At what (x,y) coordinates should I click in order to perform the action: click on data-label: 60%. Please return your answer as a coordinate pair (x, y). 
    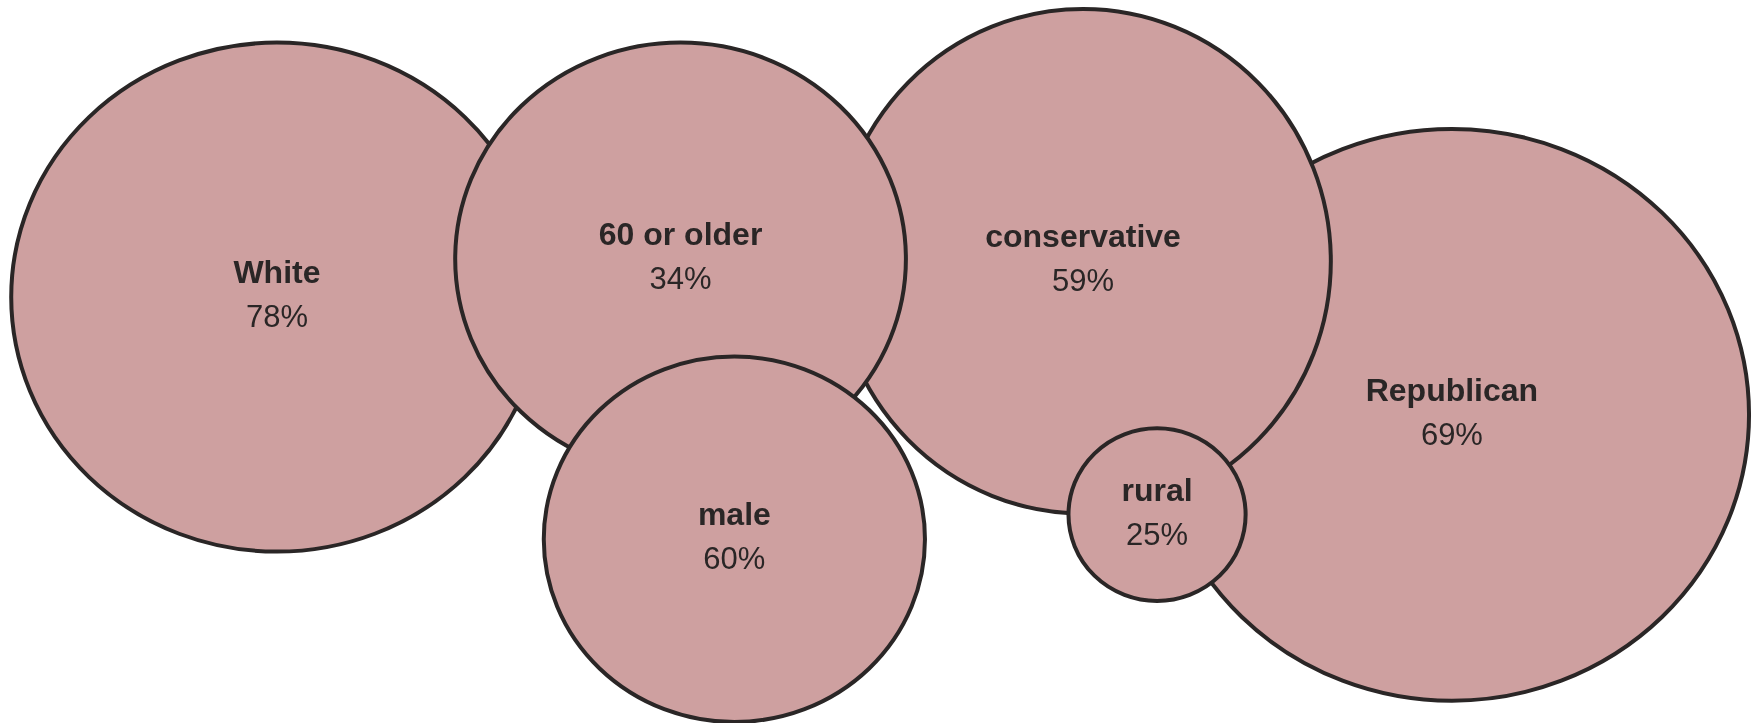
    Looking at the image, I should click on (734, 559).